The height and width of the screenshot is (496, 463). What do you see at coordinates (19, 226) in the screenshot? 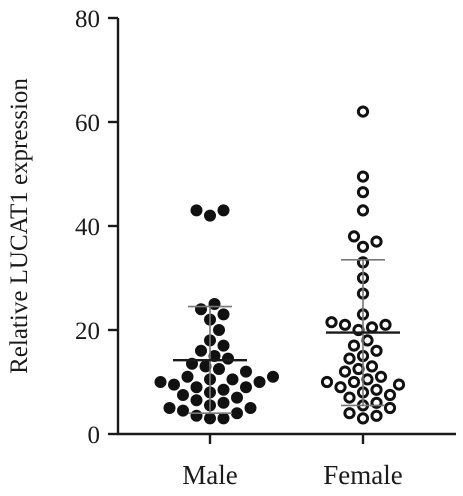
I see `y-axis-title: Relative LUCAT1 expression` at bounding box center [19, 226].